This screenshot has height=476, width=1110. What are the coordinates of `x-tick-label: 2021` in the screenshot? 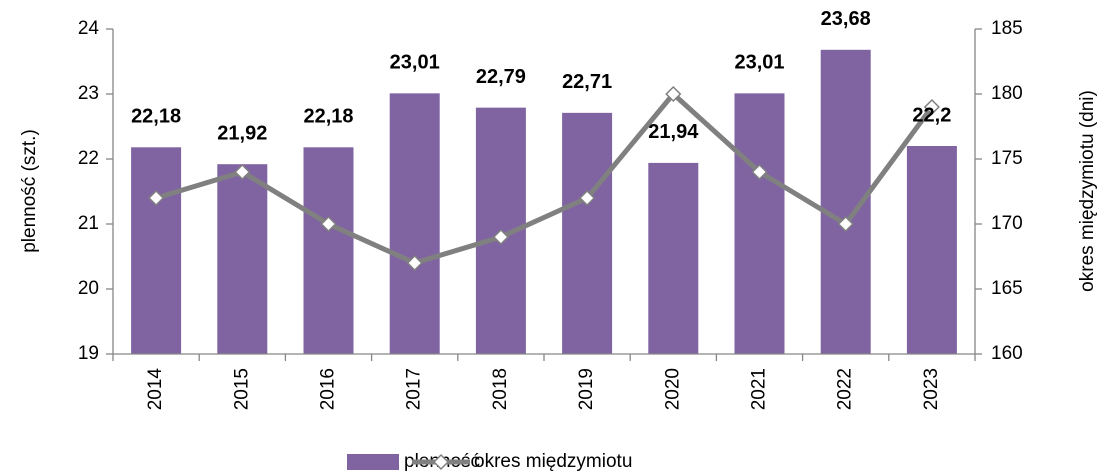 It's located at (759, 389).